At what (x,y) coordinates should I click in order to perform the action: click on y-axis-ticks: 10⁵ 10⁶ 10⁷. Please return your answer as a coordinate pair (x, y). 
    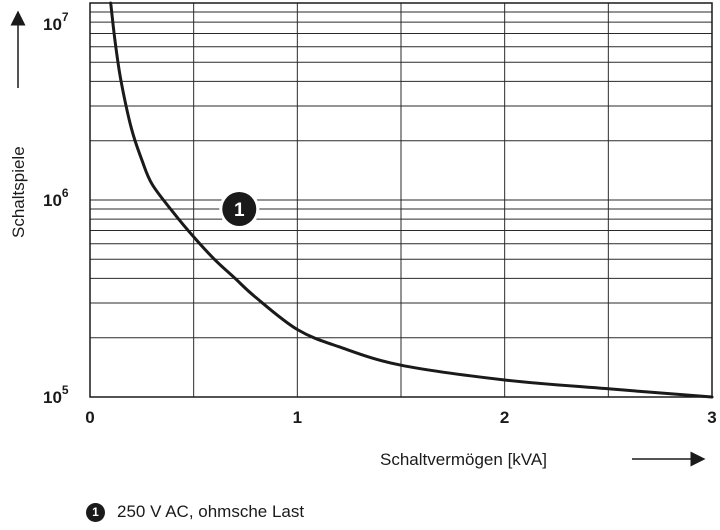
    Looking at the image, I should click on (56, 208).